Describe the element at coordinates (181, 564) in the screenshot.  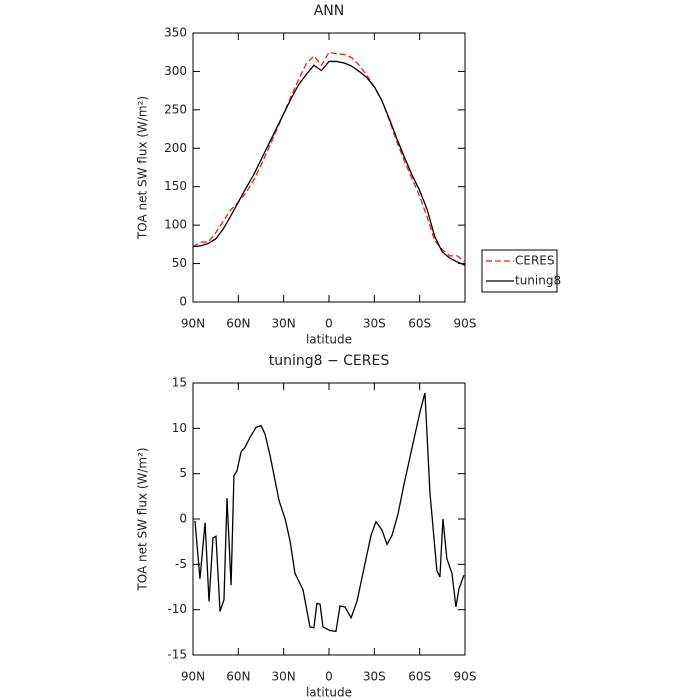
I see `y-tick-label: -5` at that location.